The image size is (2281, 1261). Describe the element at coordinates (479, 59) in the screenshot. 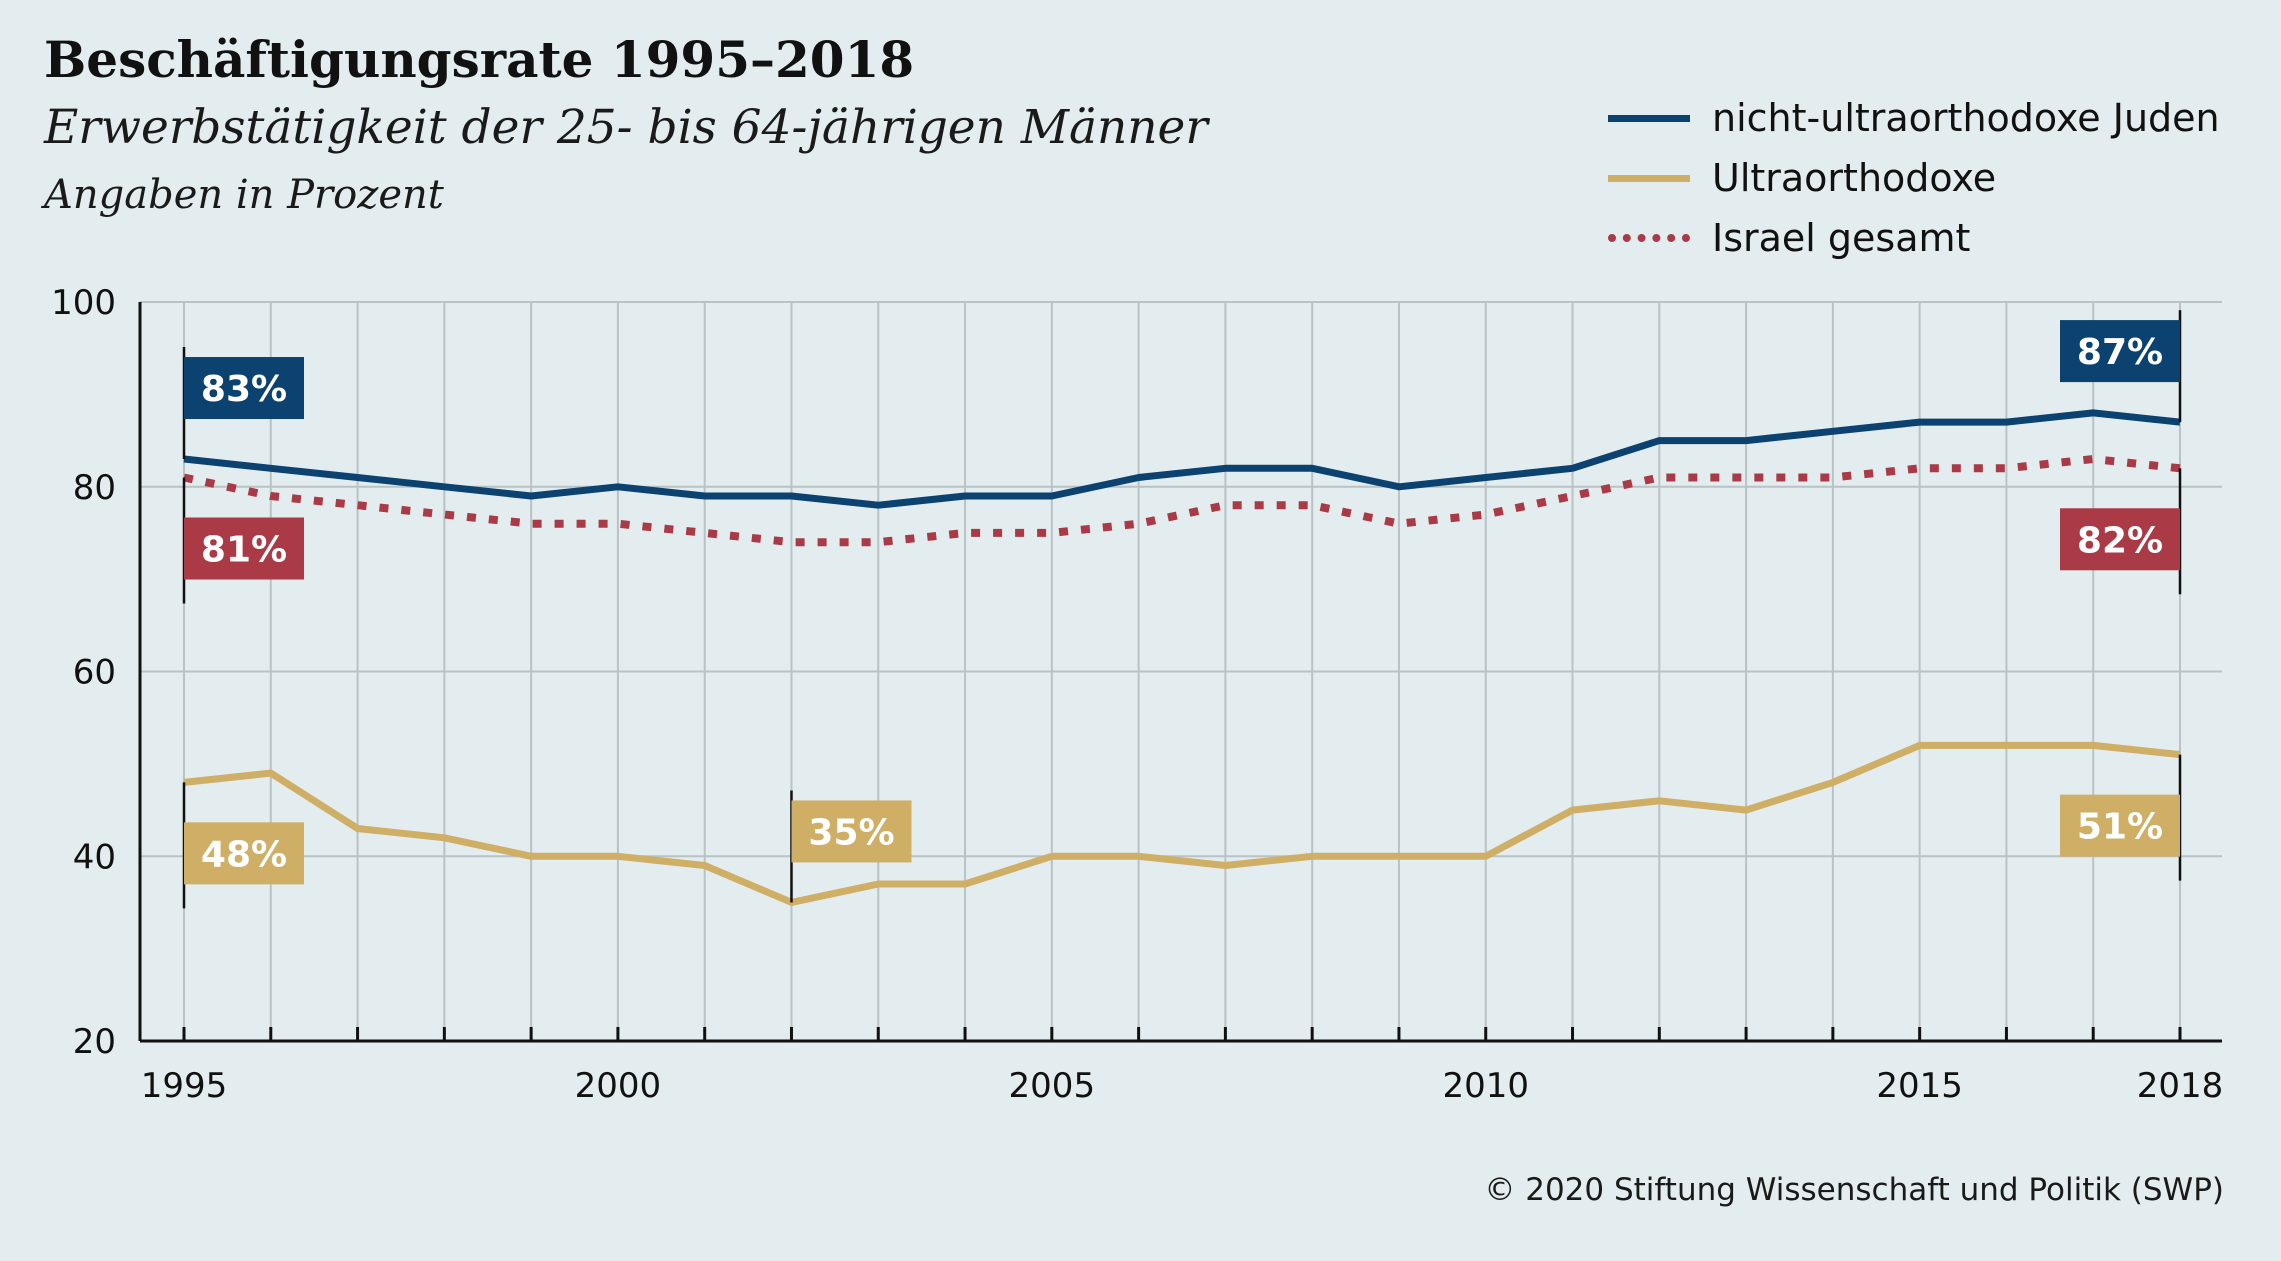

I see `chart-title: Beschäftigungsrate 1995–2018` at that location.